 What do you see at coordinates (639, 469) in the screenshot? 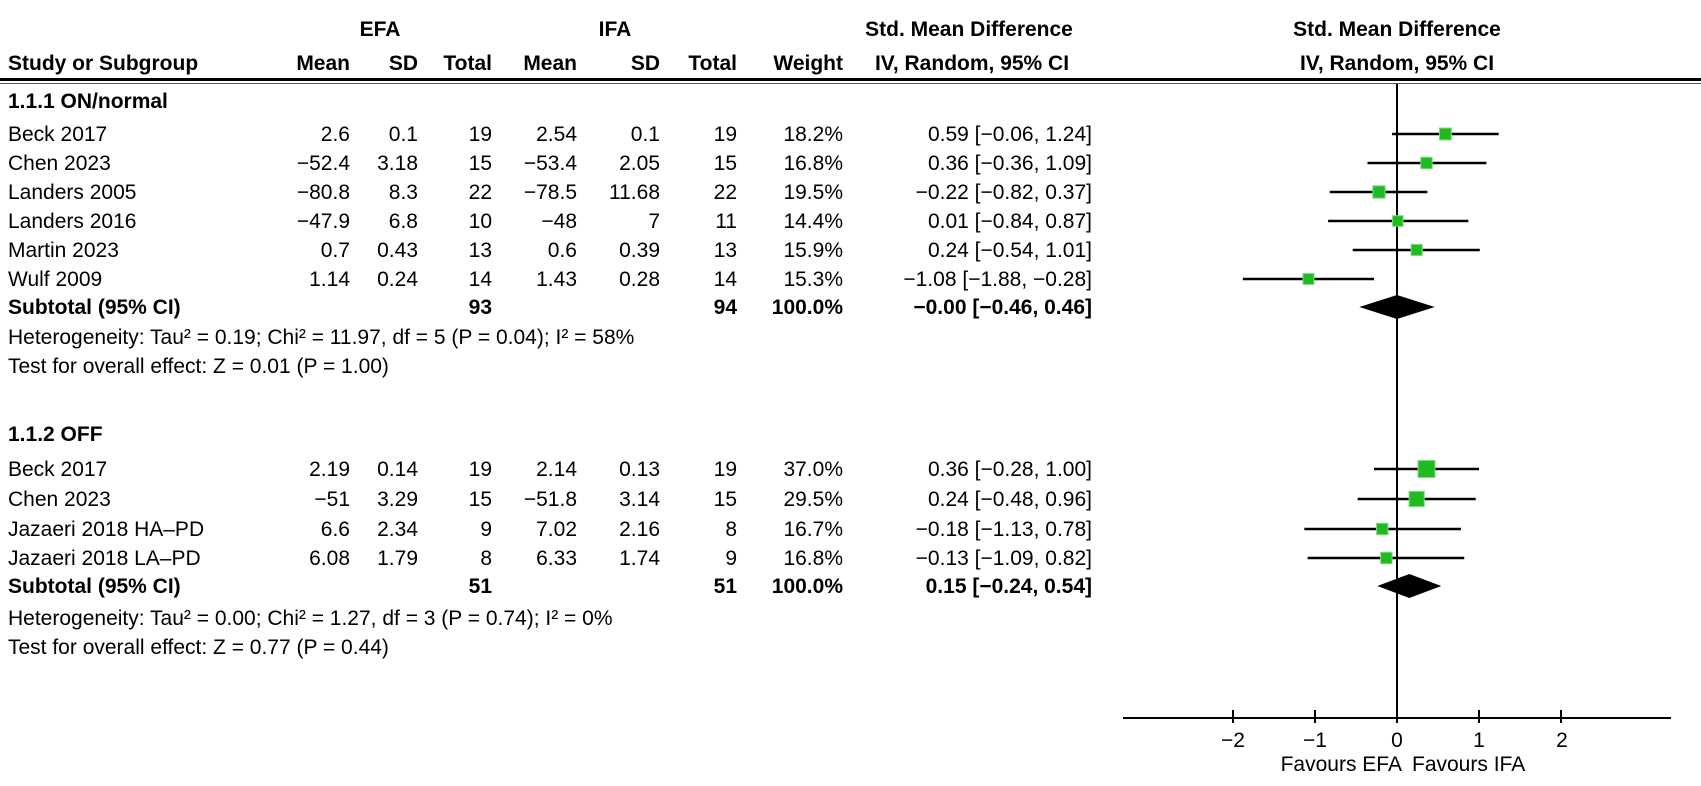
I see `ifa-sd: 0.13` at bounding box center [639, 469].